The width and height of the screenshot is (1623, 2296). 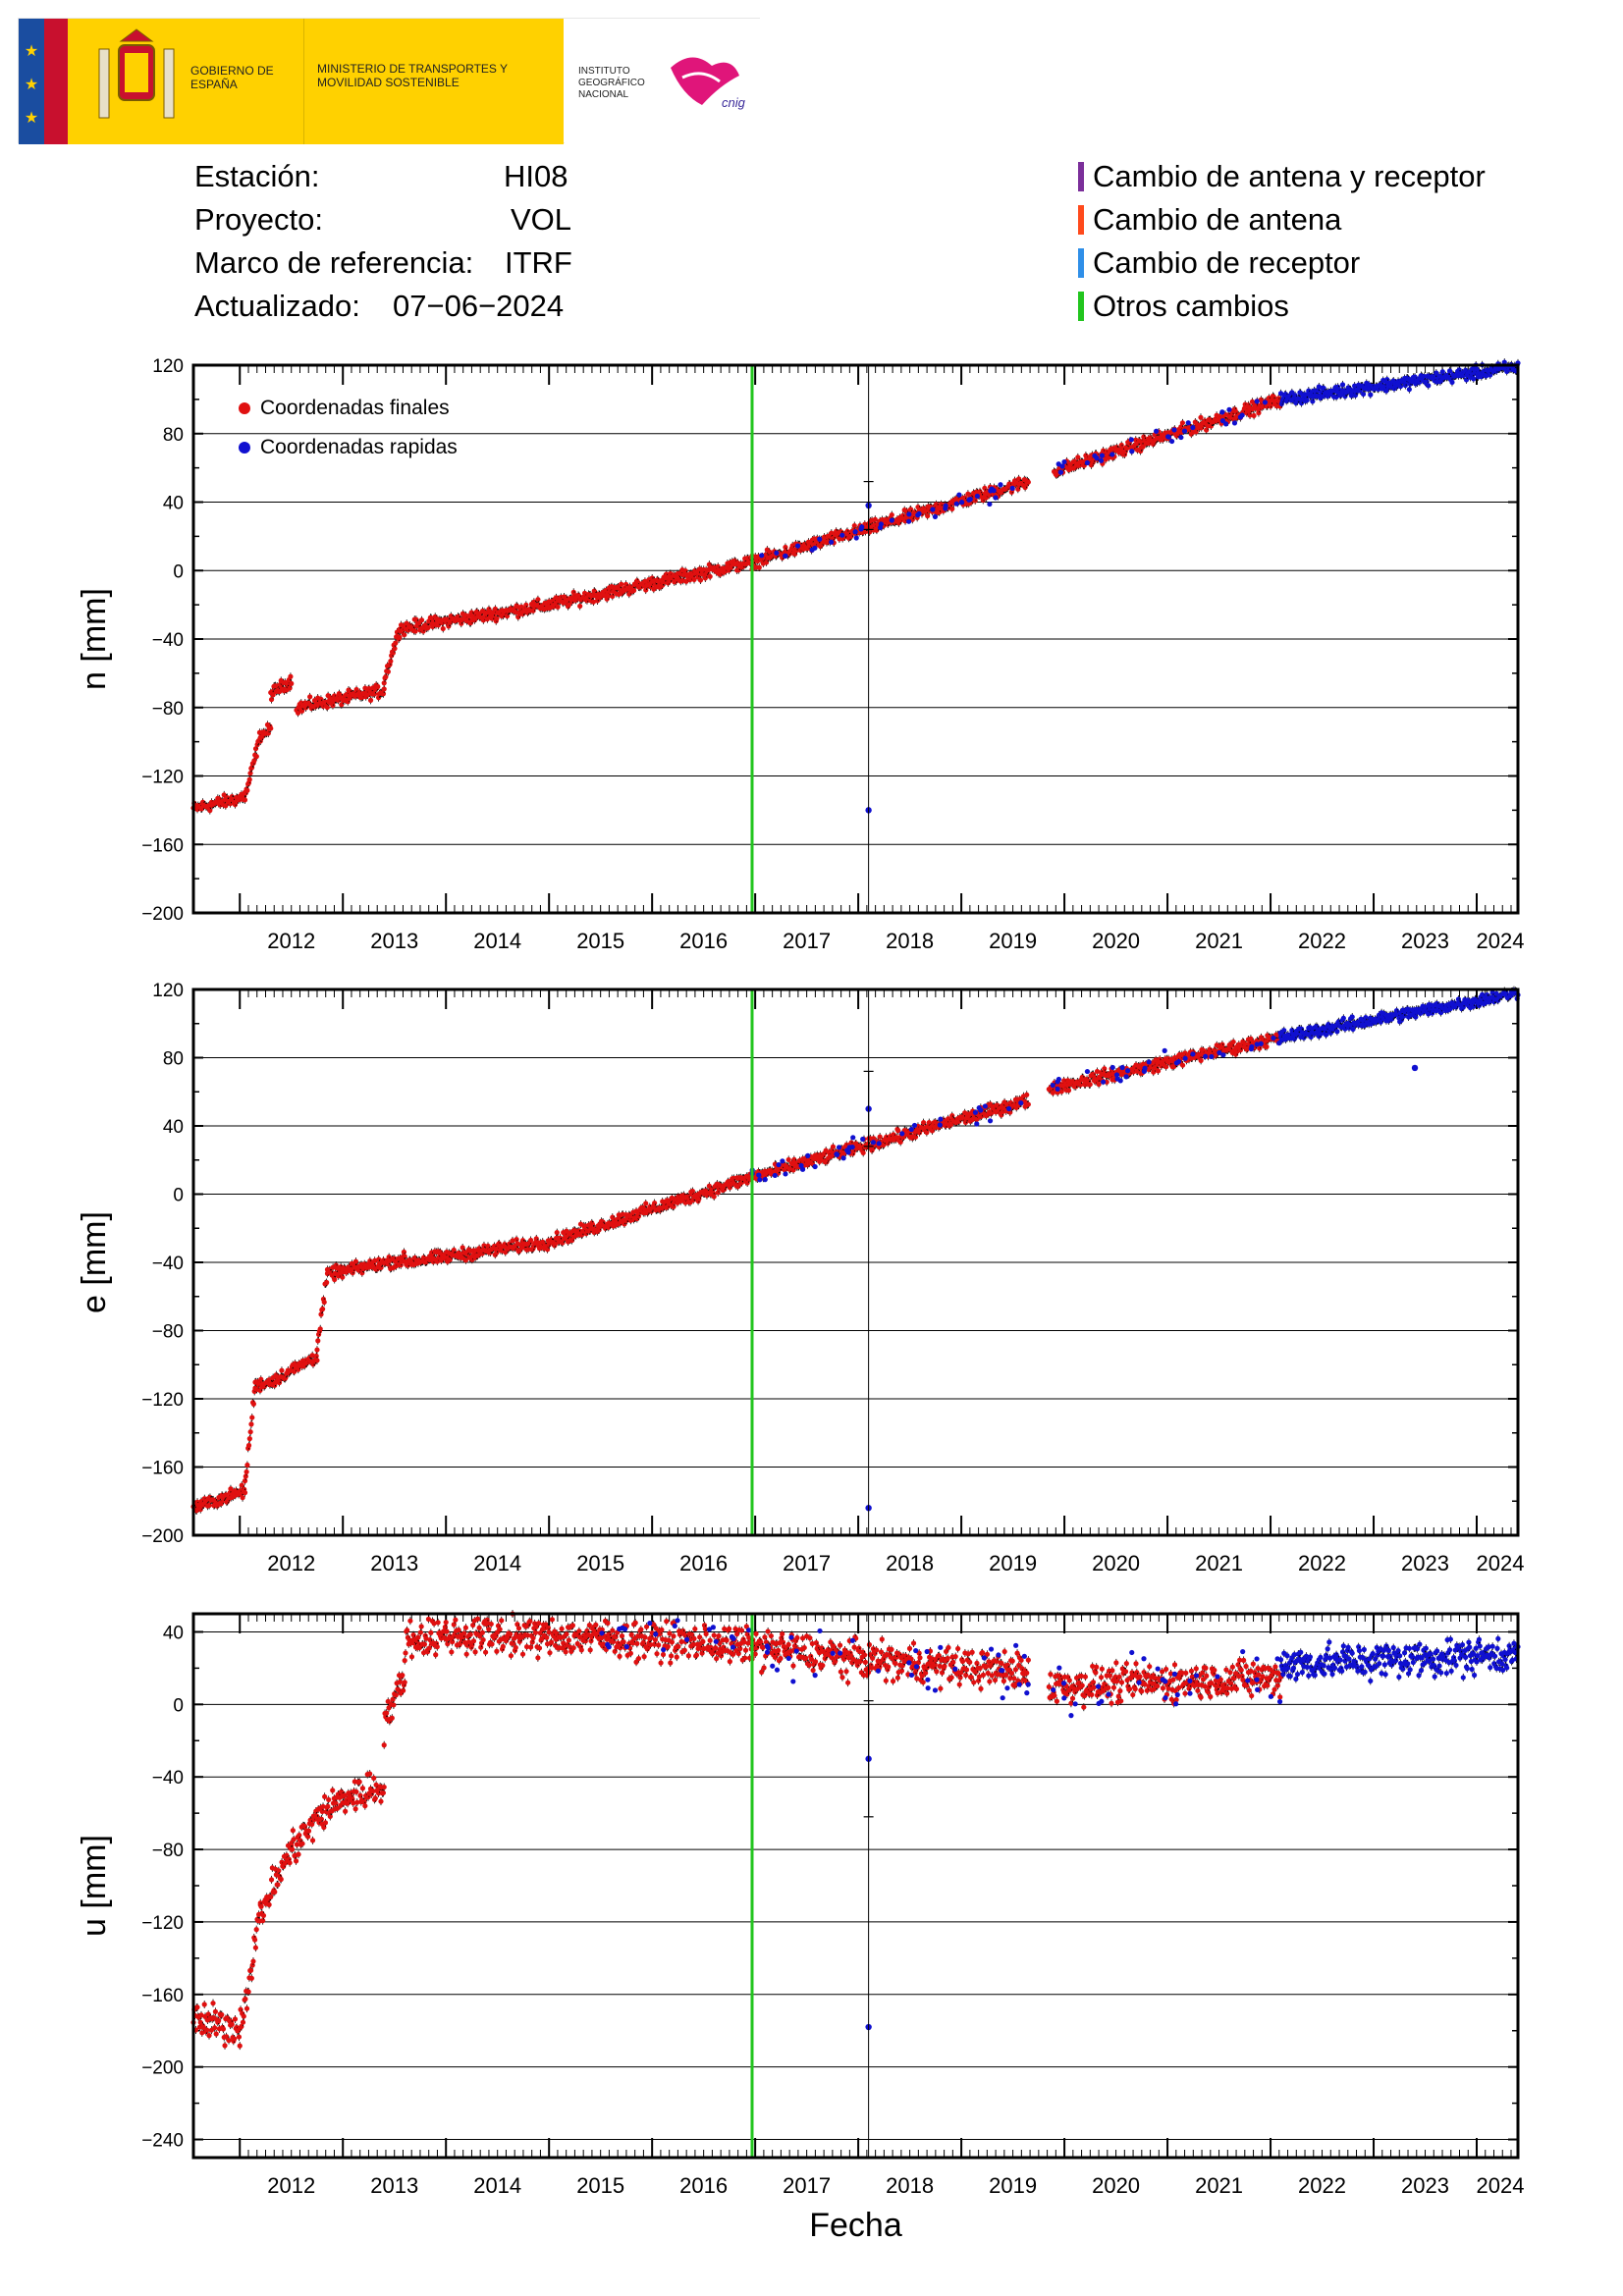 I want to click on x-tick-label: 2016, so click(x=703, y=1563).